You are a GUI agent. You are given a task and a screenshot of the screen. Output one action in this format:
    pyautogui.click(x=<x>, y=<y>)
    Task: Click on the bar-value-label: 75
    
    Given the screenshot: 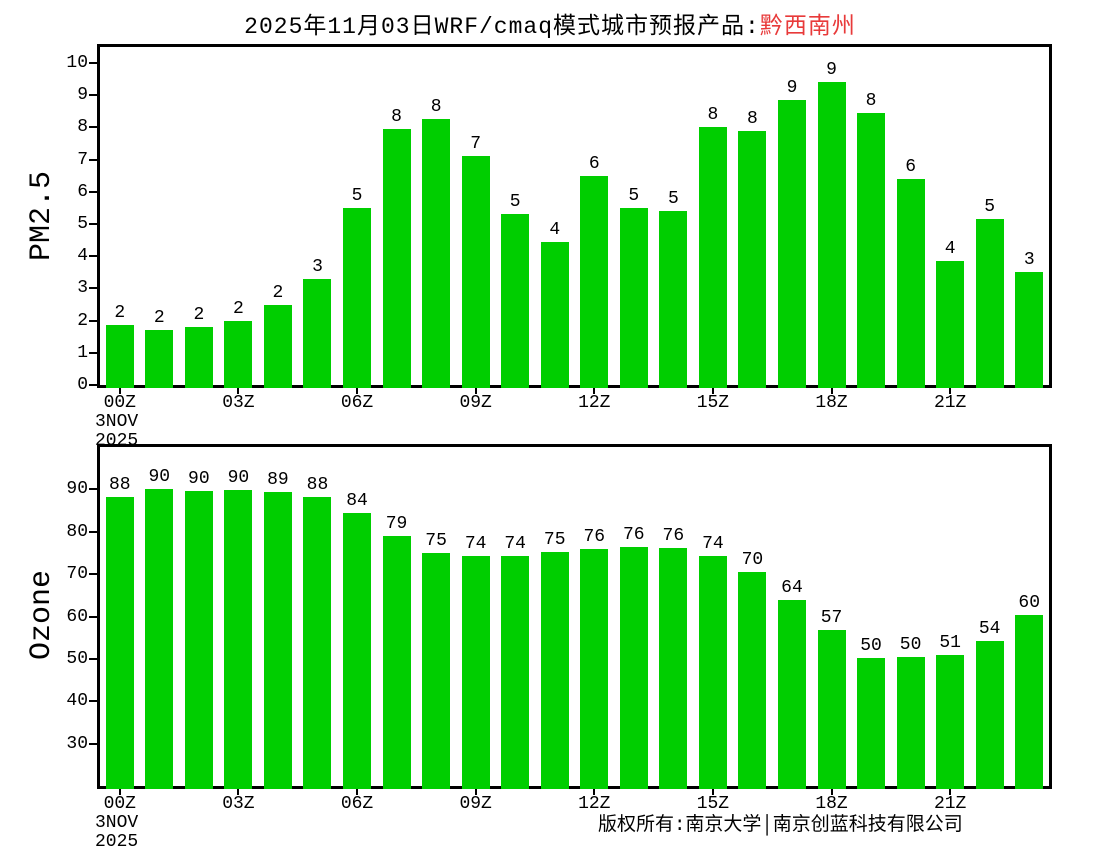 What is the action you would take?
    pyautogui.click(x=436, y=540)
    